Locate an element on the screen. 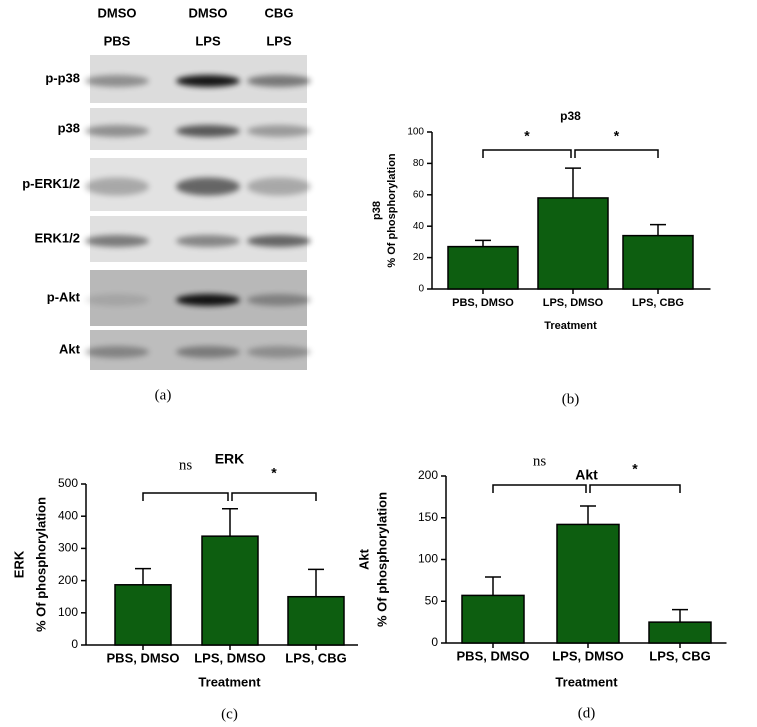  panel-label: (a) is located at coordinates (163, 395).